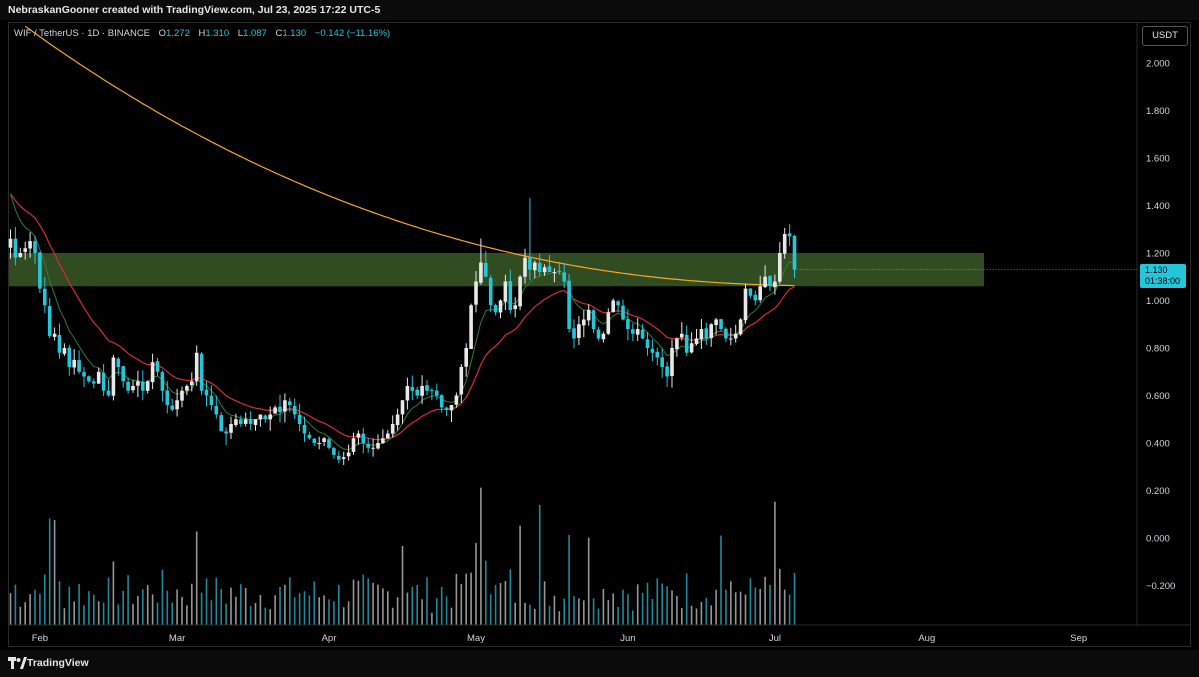  Describe the element at coordinates (1158, 206) in the screenshot. I see `y-tick-label: 1.400` at that location.